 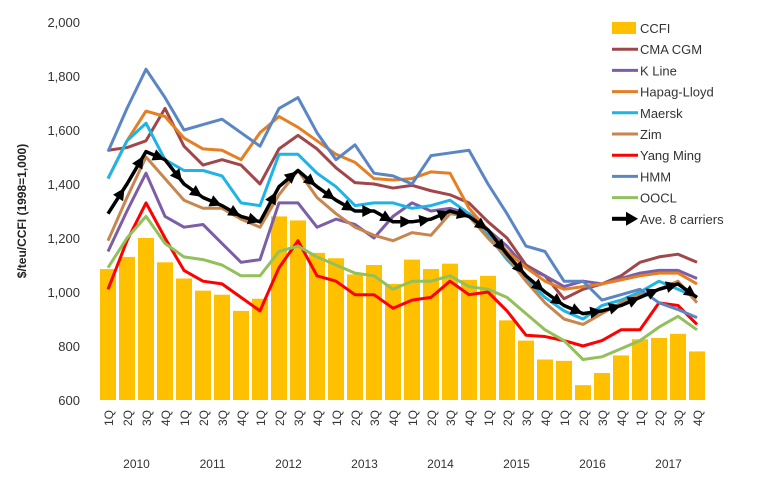 What do you see at coordinates (658, 198) in the screenshot?
I see `legend-label: OOCL` at bounding box center [658, 198].